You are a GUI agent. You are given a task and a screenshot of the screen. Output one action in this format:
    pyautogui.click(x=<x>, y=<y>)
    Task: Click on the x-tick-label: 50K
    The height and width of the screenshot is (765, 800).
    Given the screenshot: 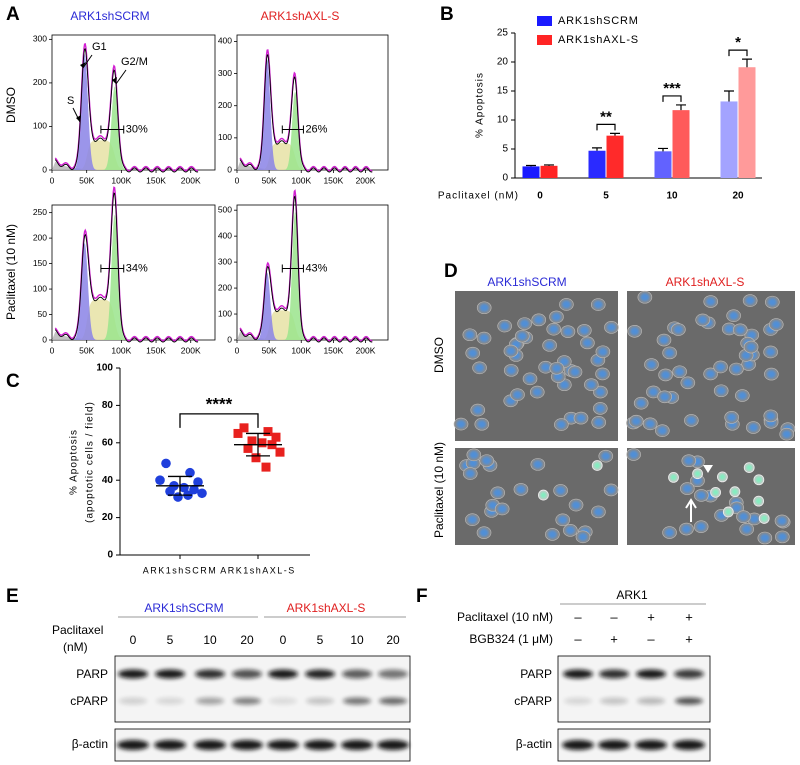 What is the action you would take?
    pyautogui.click(x=86, y=350)
    